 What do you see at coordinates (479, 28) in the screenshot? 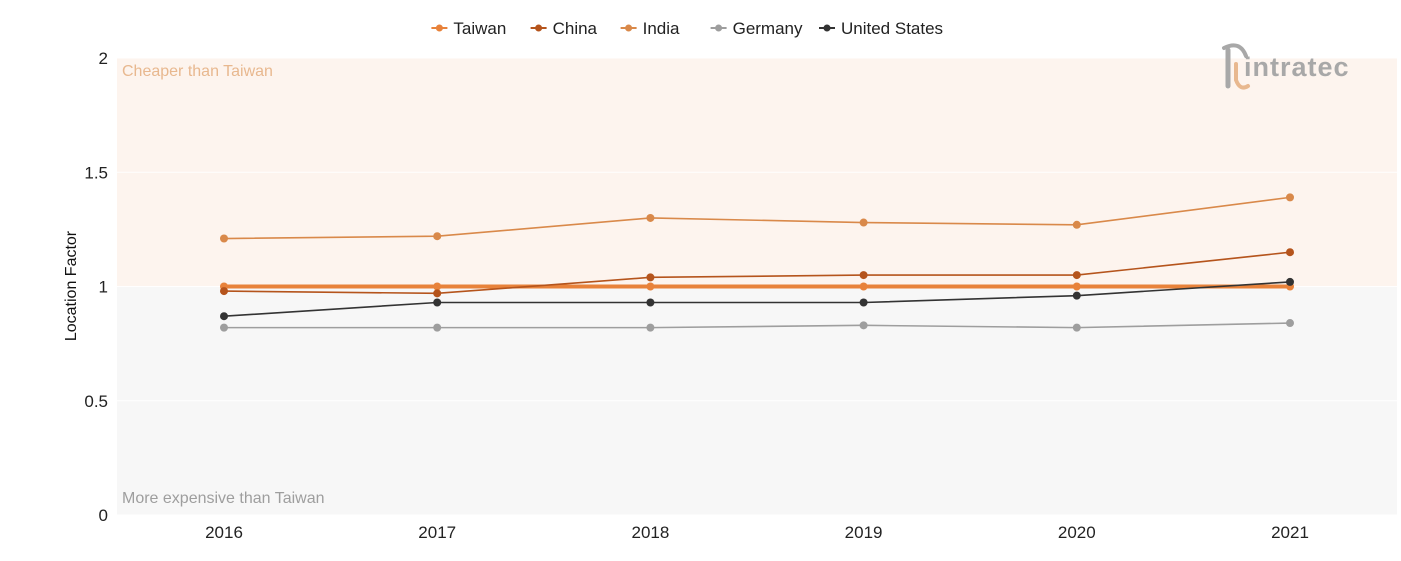
I see `legend-label: Taiwan` at bounding box center [479, 28].